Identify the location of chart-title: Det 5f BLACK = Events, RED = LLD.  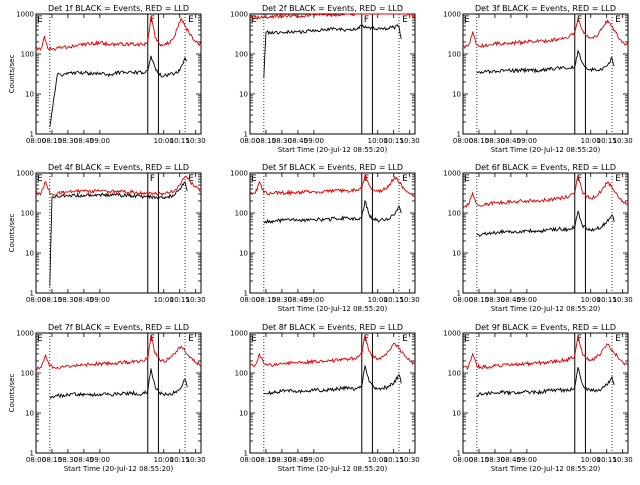
(332, 167).